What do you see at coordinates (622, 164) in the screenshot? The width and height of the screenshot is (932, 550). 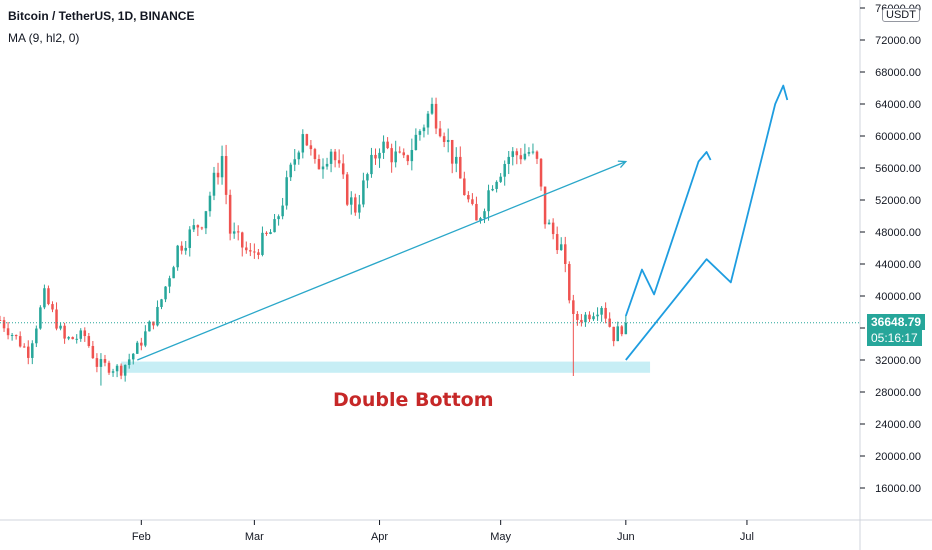 I see `trend-line-arrowhead` at bounding box center [622, 164].